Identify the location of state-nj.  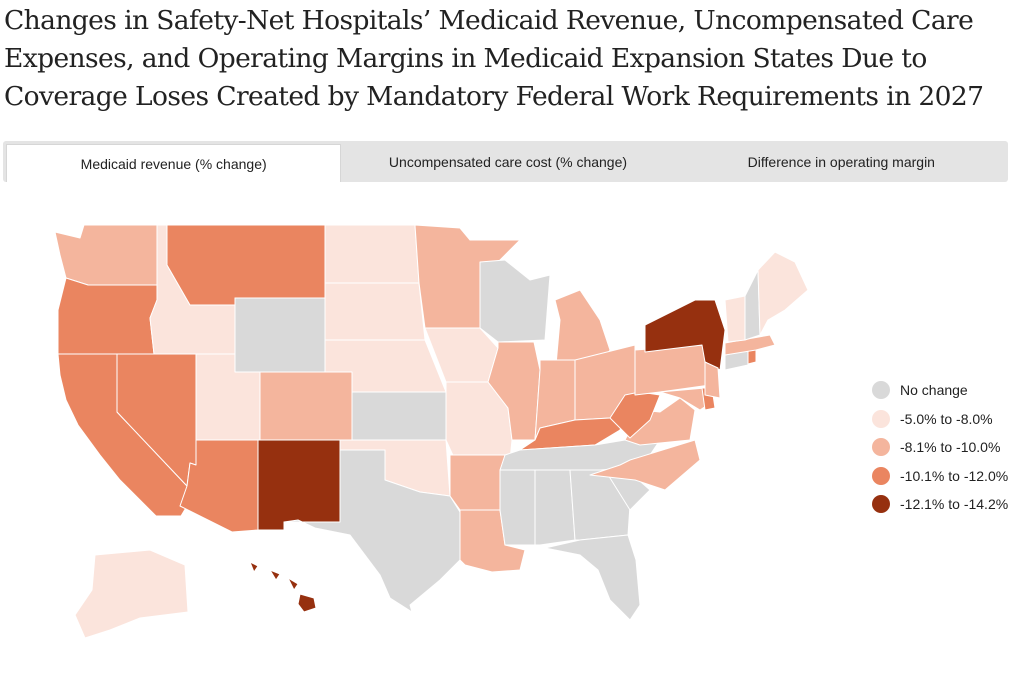
(712, 380).